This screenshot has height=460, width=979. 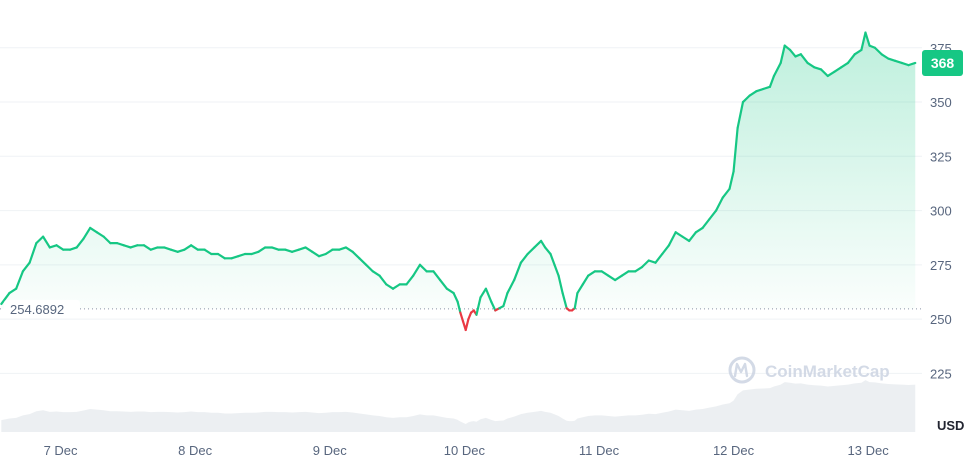 I want to click on x-tick-label: 8 Dec, so click(x=195, y=450).